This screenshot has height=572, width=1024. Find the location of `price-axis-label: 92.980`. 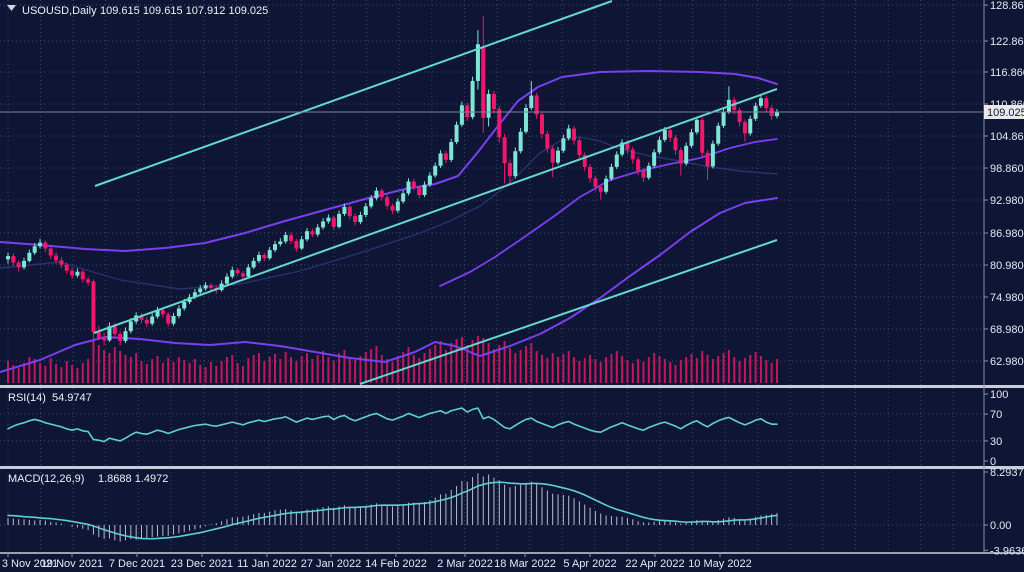

price-axis-label: 92.980 is located at coordinates (1007, 201).